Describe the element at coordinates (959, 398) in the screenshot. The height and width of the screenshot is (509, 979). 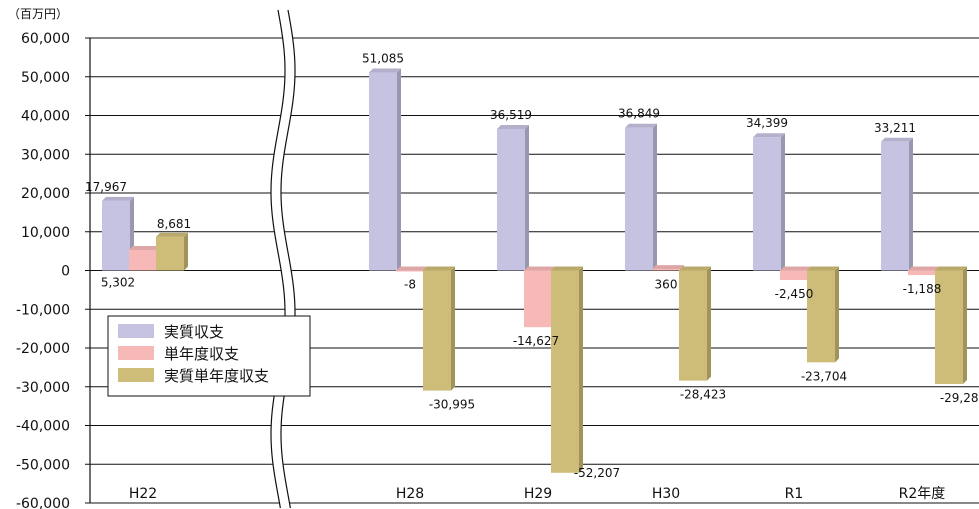
I see `data-label: -29,282` at that location.